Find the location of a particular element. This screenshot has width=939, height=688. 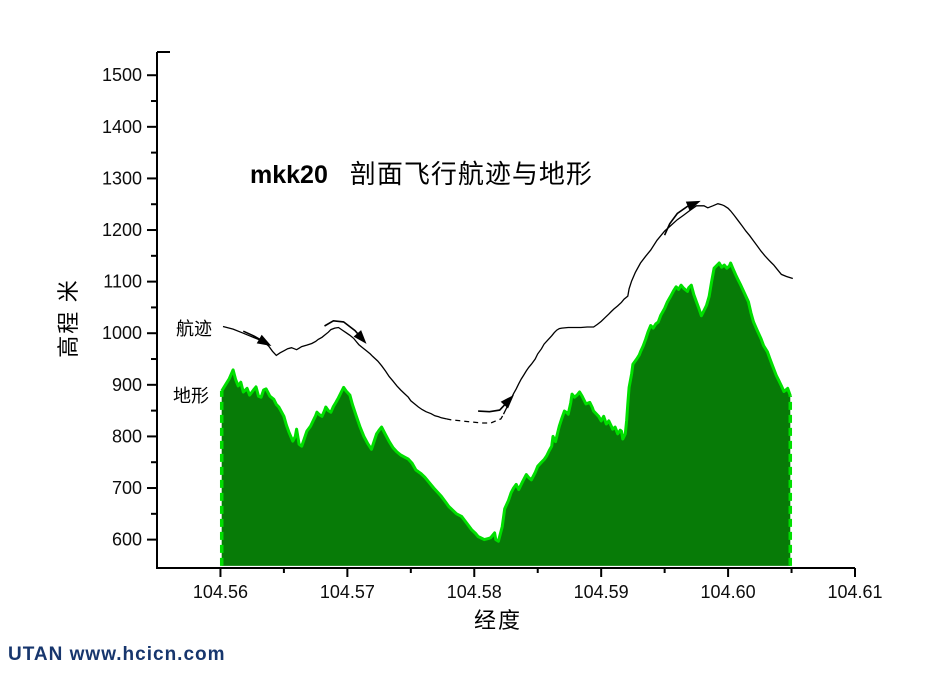

y-tick-label: 700 is located at coordinates (127, 488).